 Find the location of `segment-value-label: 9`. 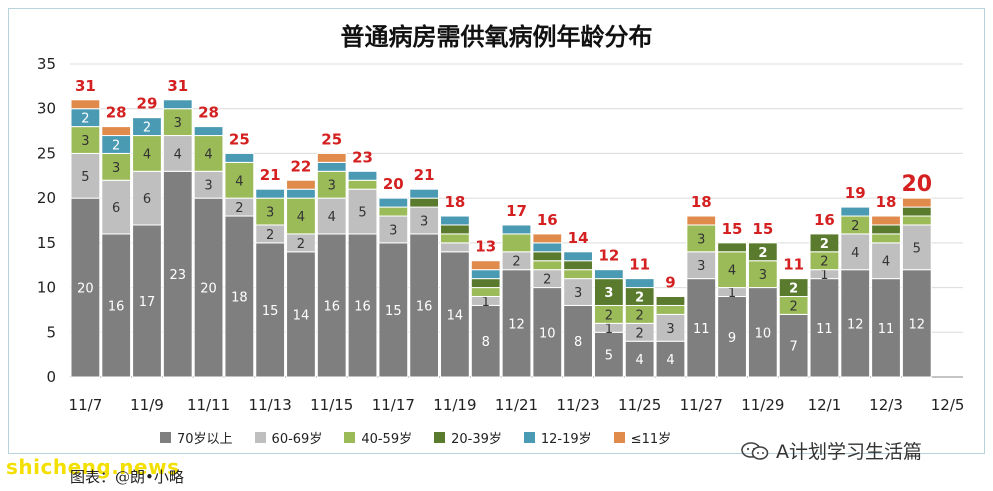

segment-value-label: 9 is located at coordinates (732, 338).